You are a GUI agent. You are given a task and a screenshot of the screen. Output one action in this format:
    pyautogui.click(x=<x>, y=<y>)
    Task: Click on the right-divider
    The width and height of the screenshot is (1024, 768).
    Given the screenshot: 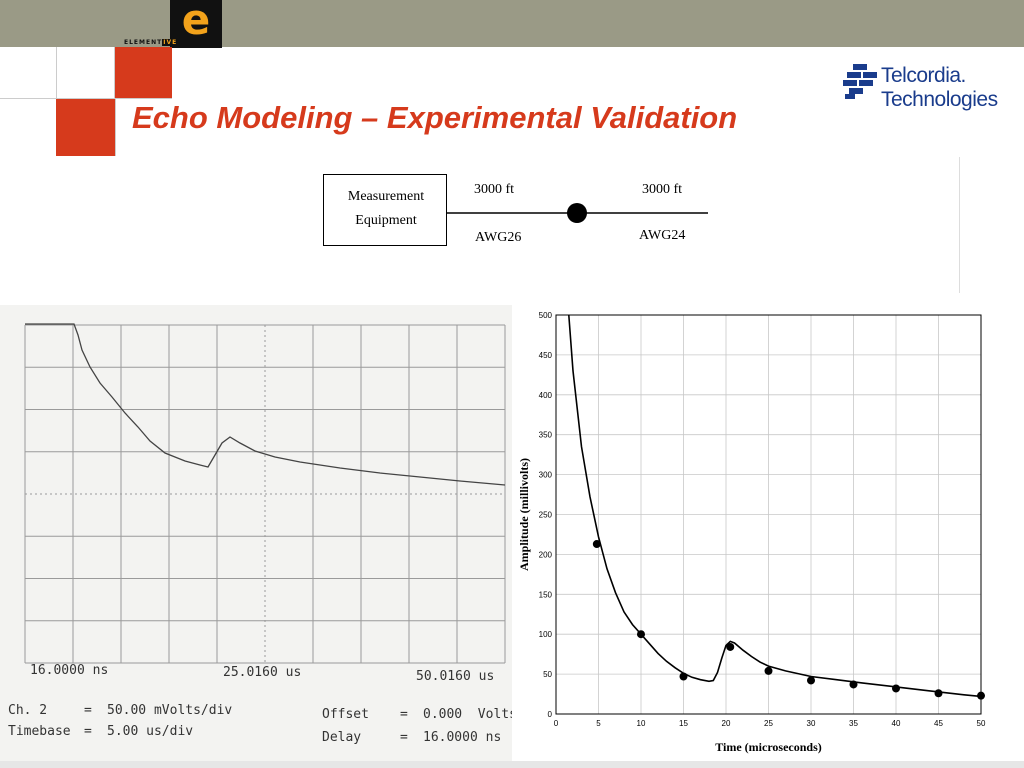 What is the action you would take?
    pyautogui.click(x=959, y=225)
    